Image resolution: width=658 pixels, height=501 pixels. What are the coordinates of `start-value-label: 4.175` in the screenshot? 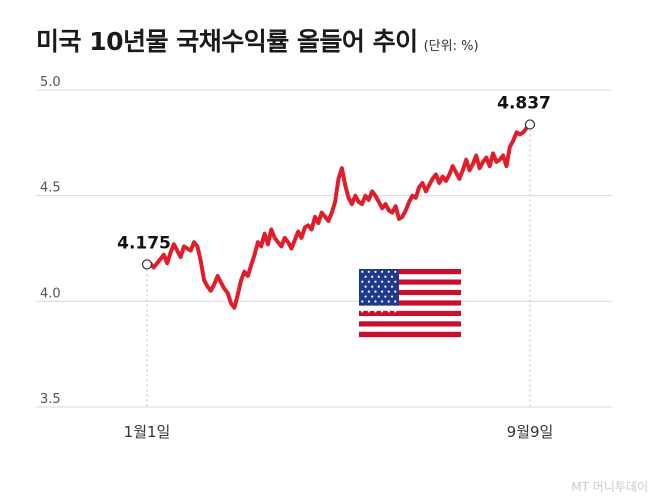 It's located at (144, 243).